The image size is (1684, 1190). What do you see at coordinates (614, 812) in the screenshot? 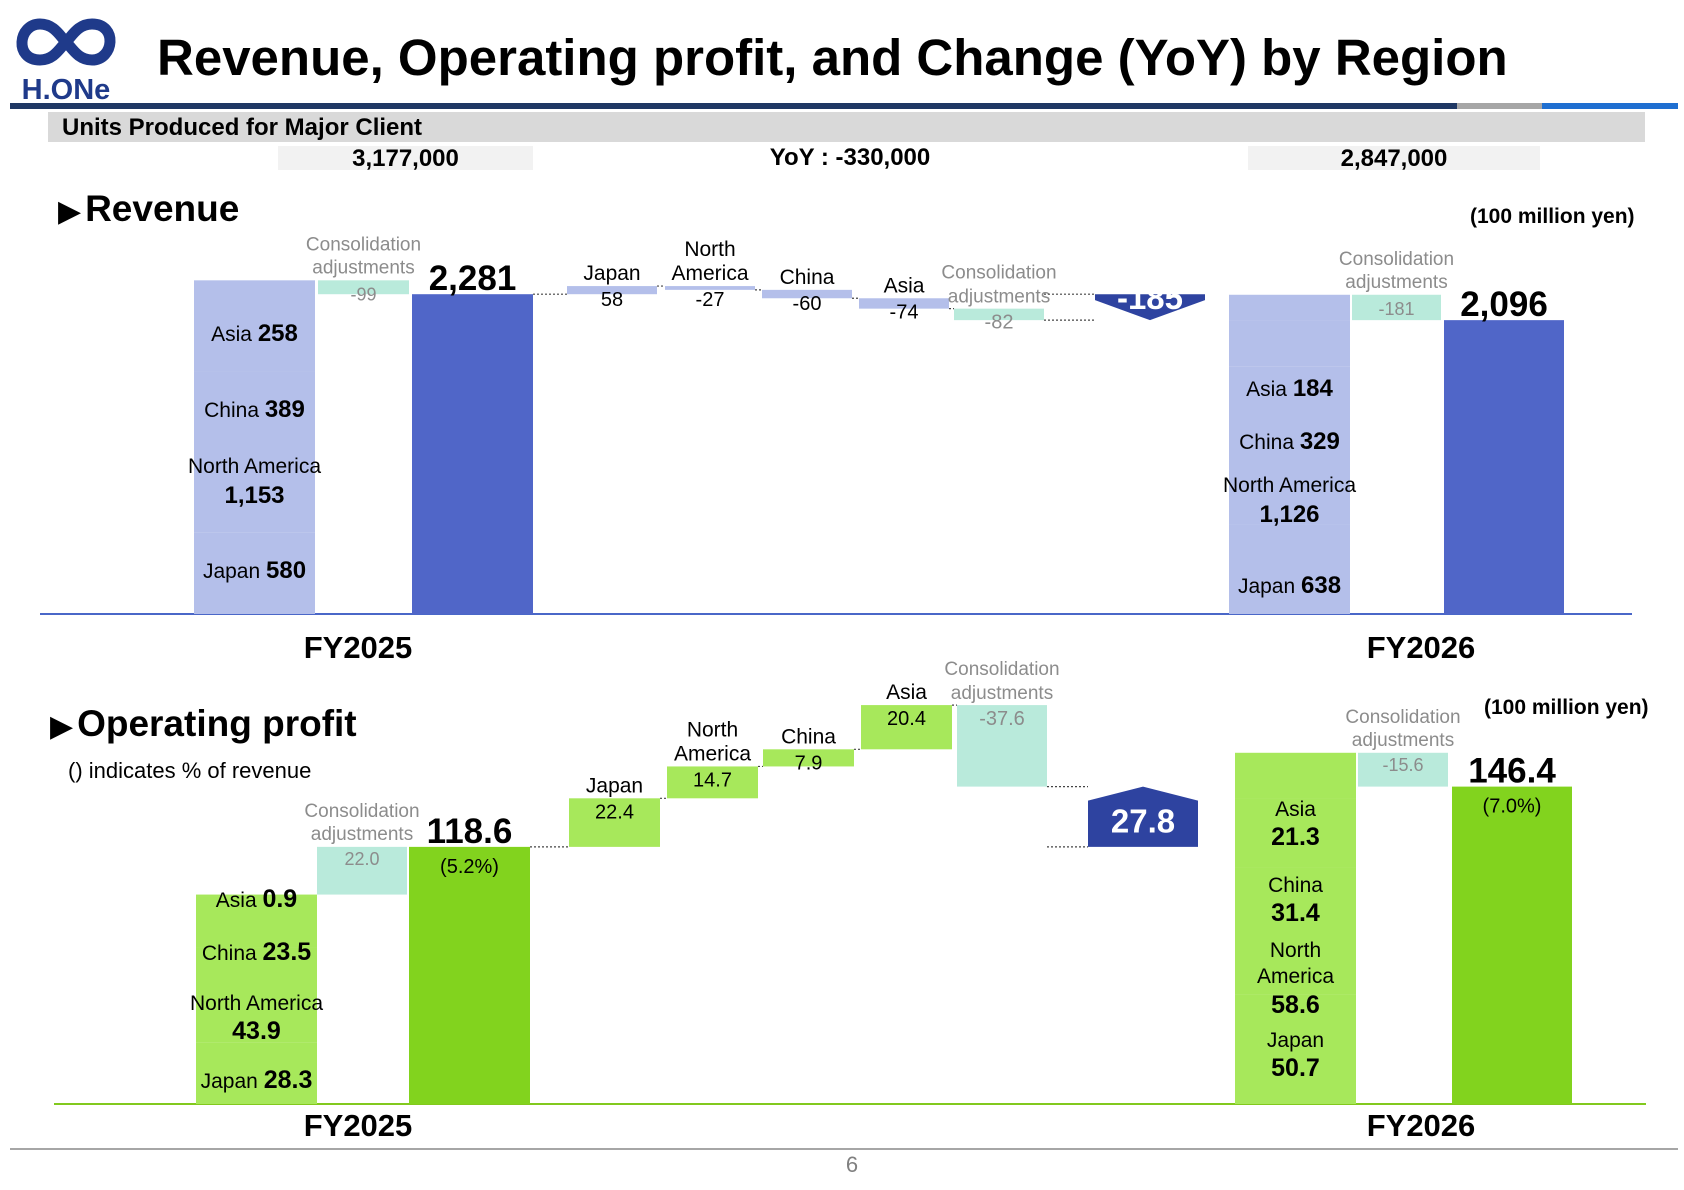
I see `change-value-japan: 22.4` at bounding box center [614, 812].